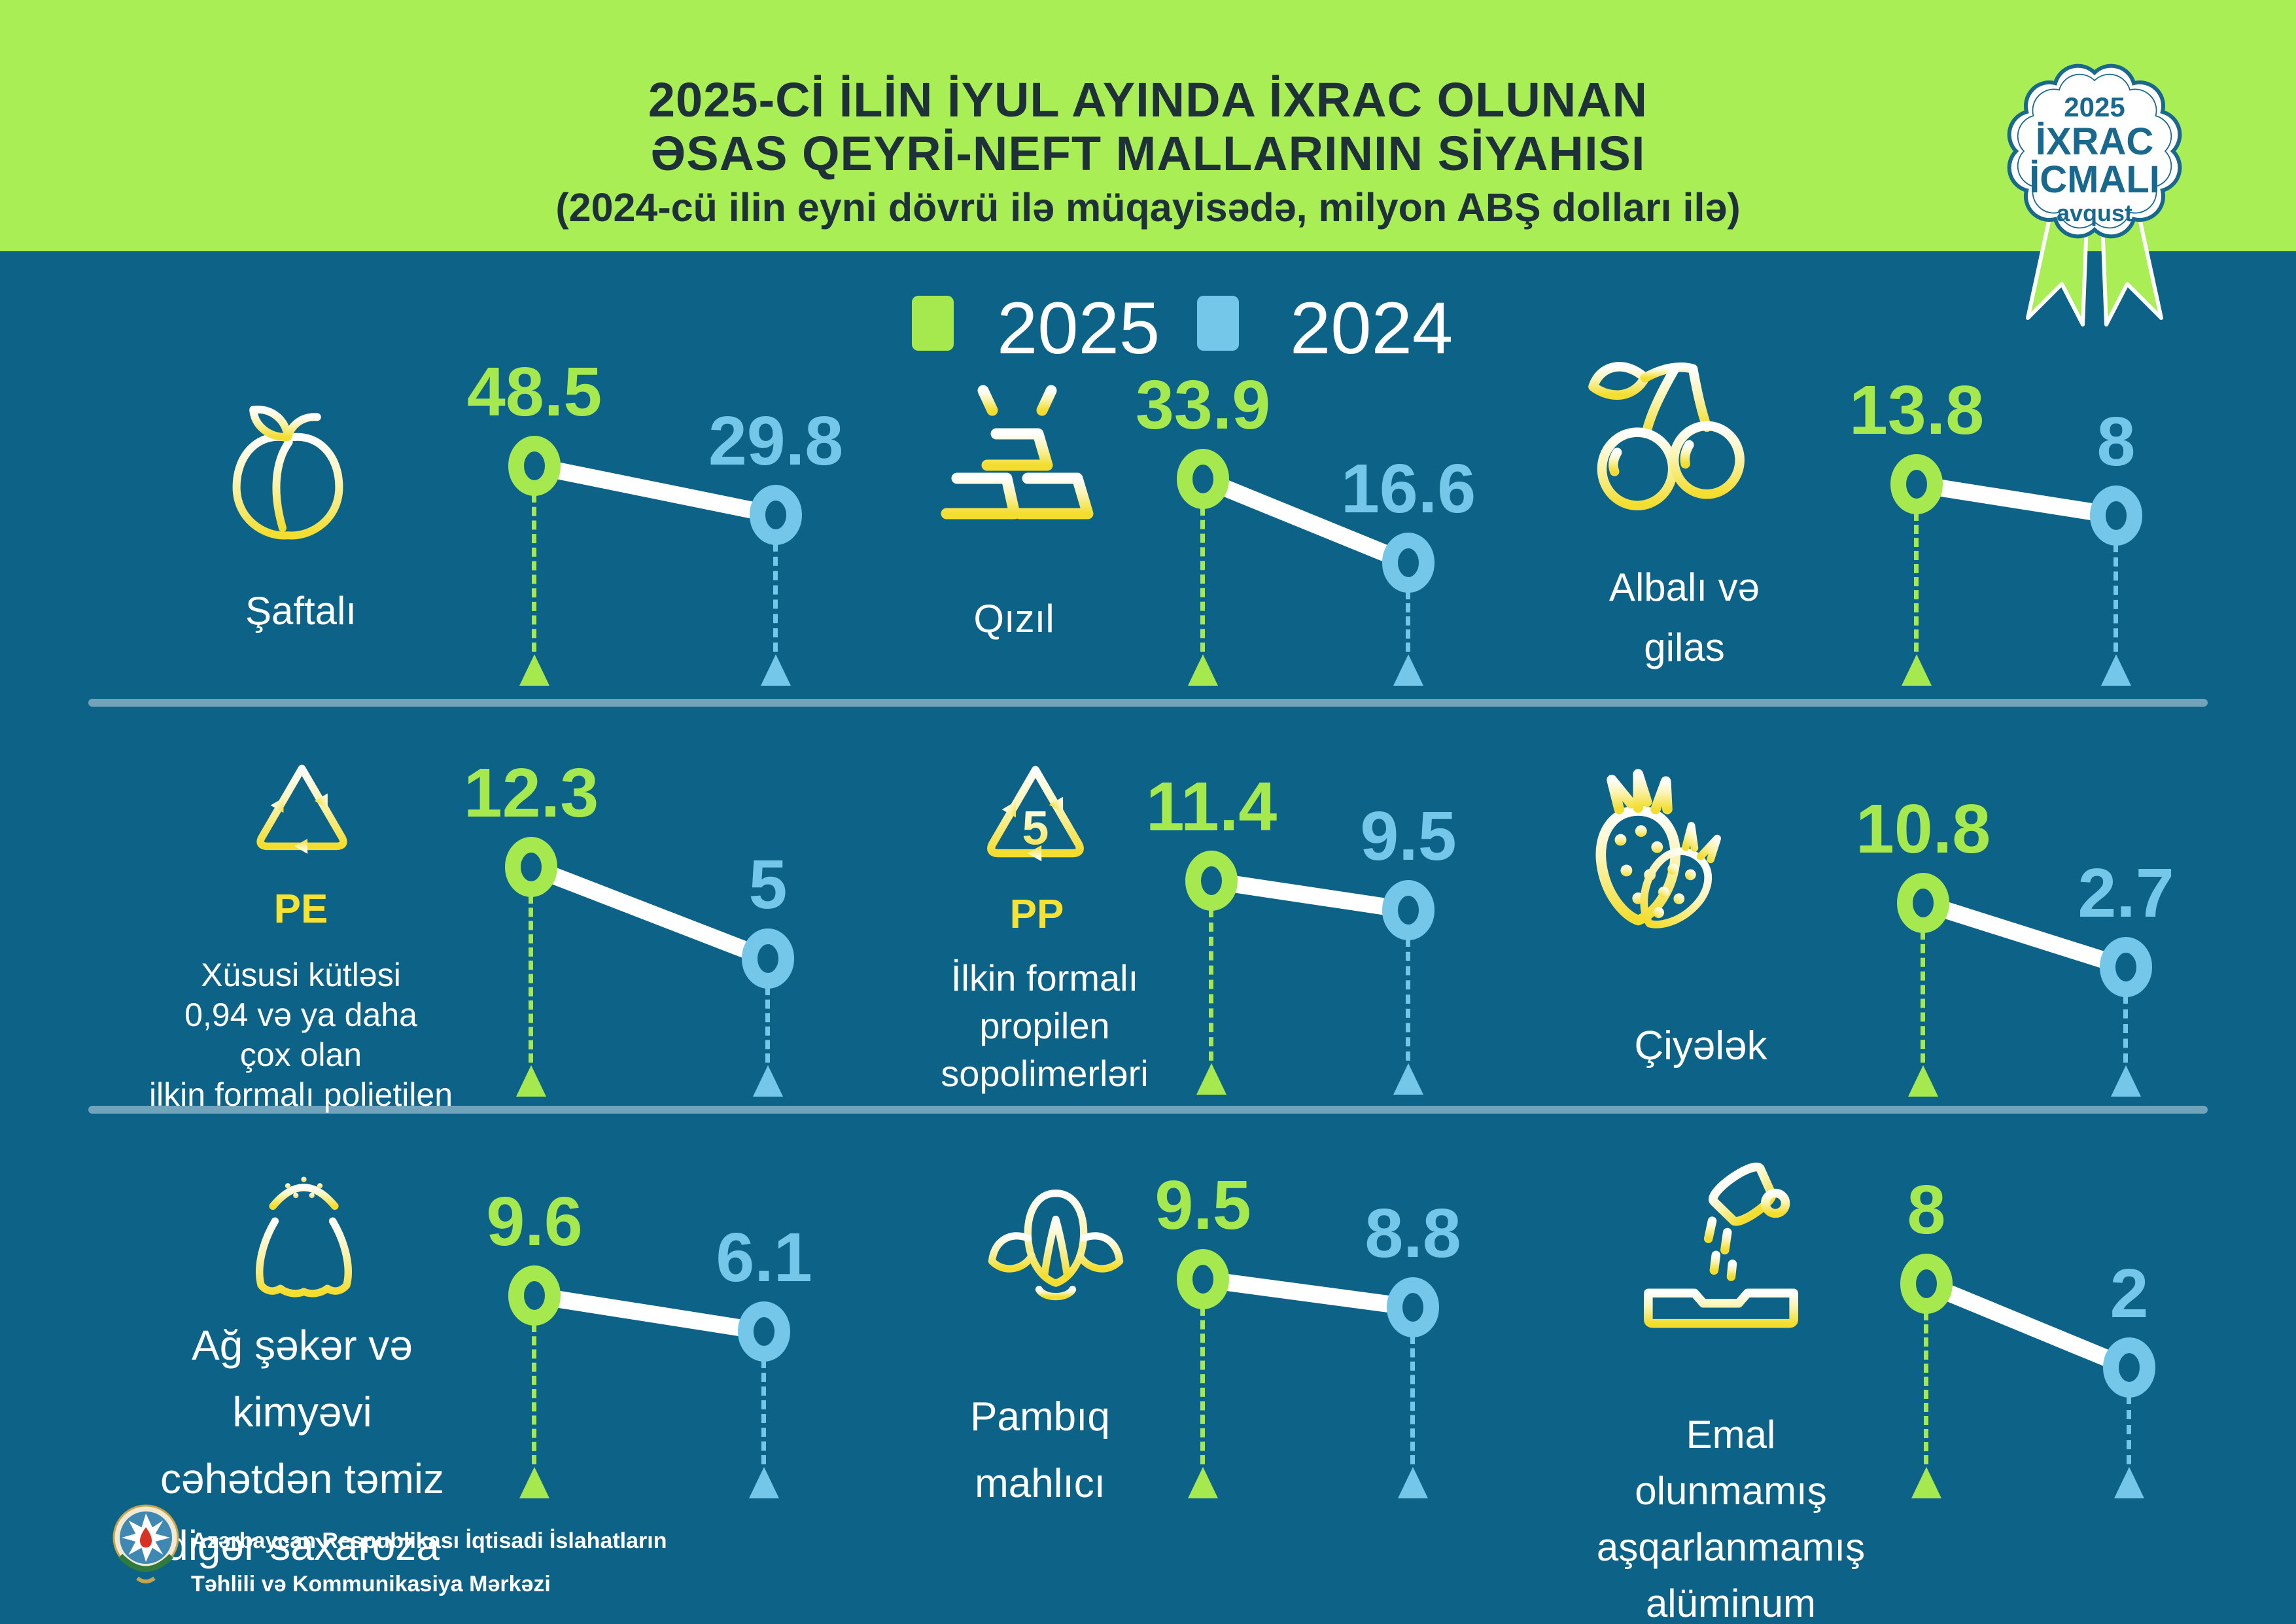 This screenshot has height=1624, width=2296. I want to click on value-label-2024: 29.8, so click(776, 441).